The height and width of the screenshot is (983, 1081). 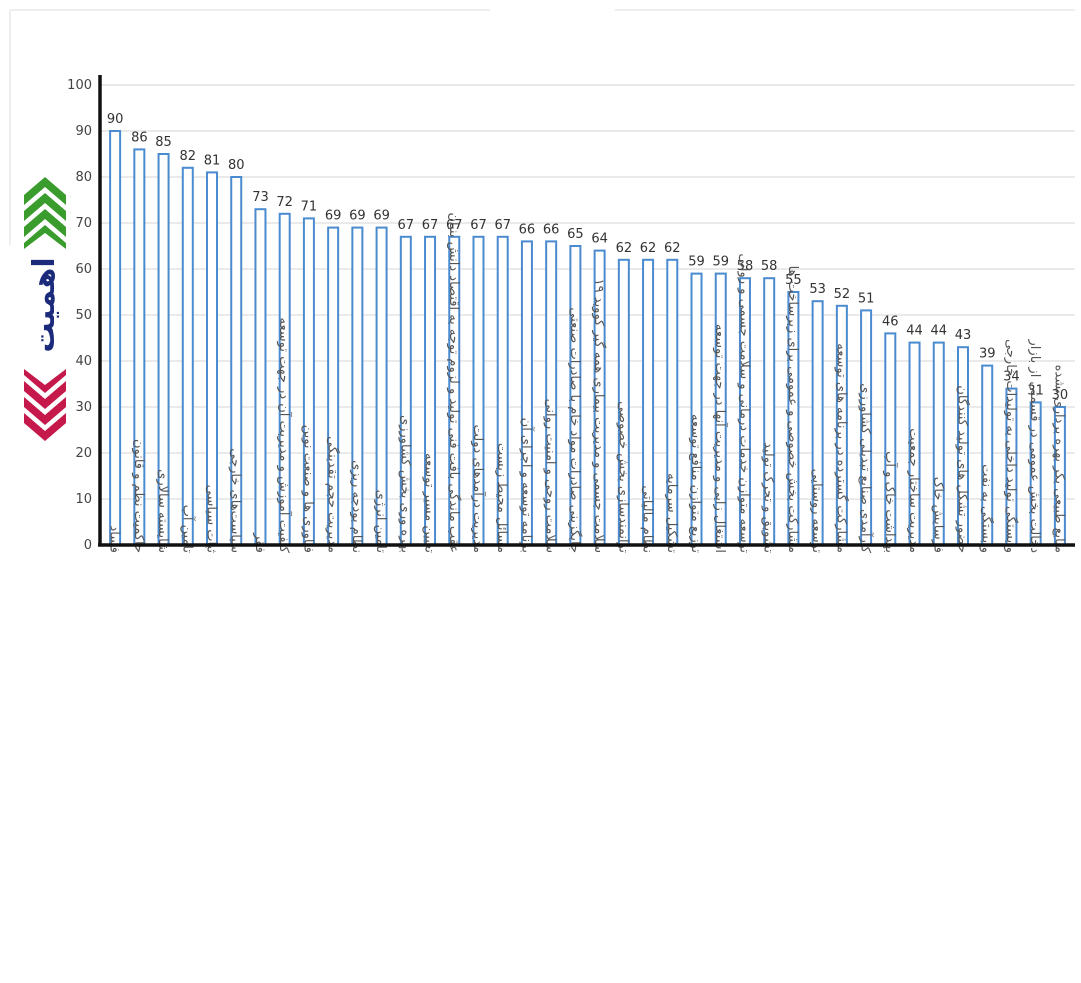 What do you see at coordinates (890, 502) in the screenshot?
I see `x-category-label: بهداشت خاک و آب` at bounding box center [890, 502].